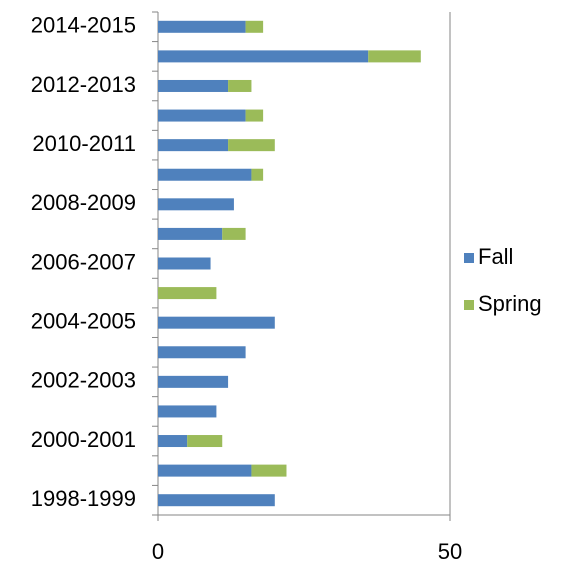  What do you see at coordinates (83, 25) in the screenshot?
I see `y-tick-label: 2014-2015` at bounding box center [83, 25].